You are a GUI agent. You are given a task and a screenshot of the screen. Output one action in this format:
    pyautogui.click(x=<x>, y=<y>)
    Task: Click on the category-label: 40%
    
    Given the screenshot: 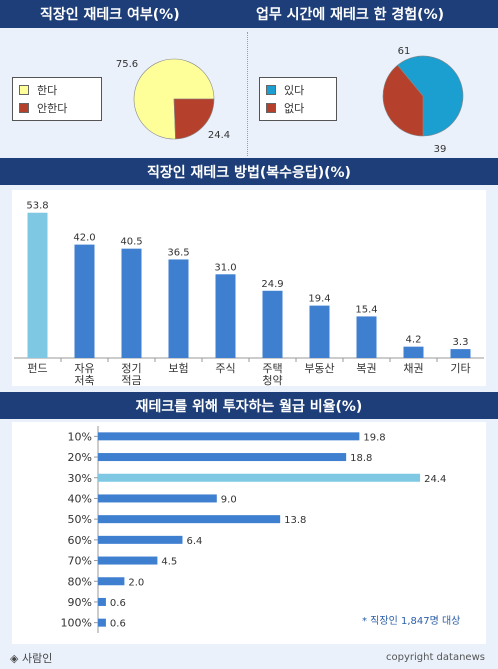 What is the action you would take?
    pyautogui.click(x=80, y=498)
    